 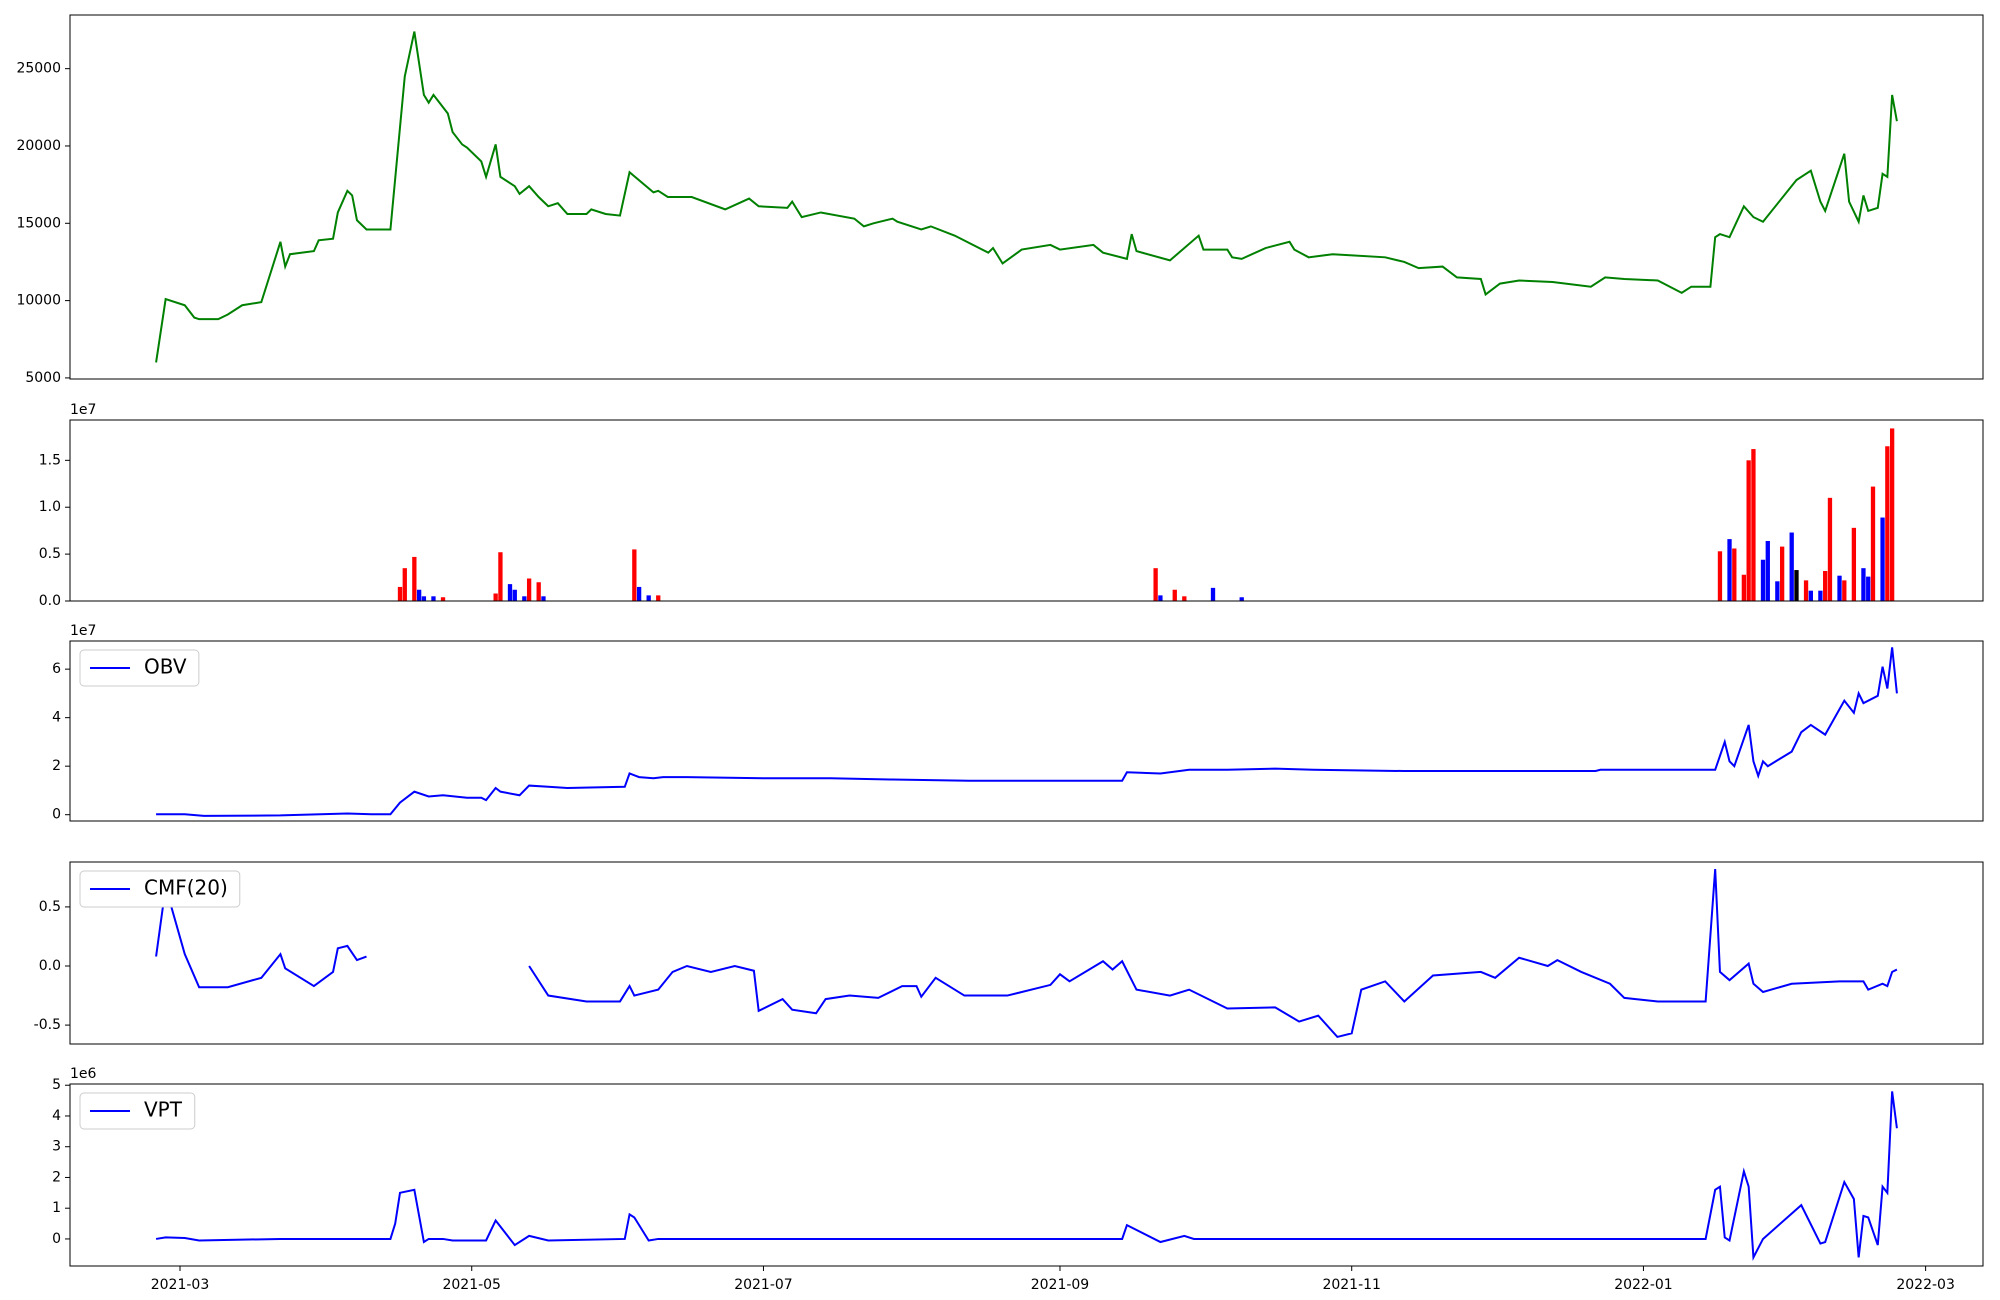 What do you see at coordinates (1351, 1285) in the screenshot?
I see `x-tick-label: 2021-11` at bounding box center [1351, 1285].